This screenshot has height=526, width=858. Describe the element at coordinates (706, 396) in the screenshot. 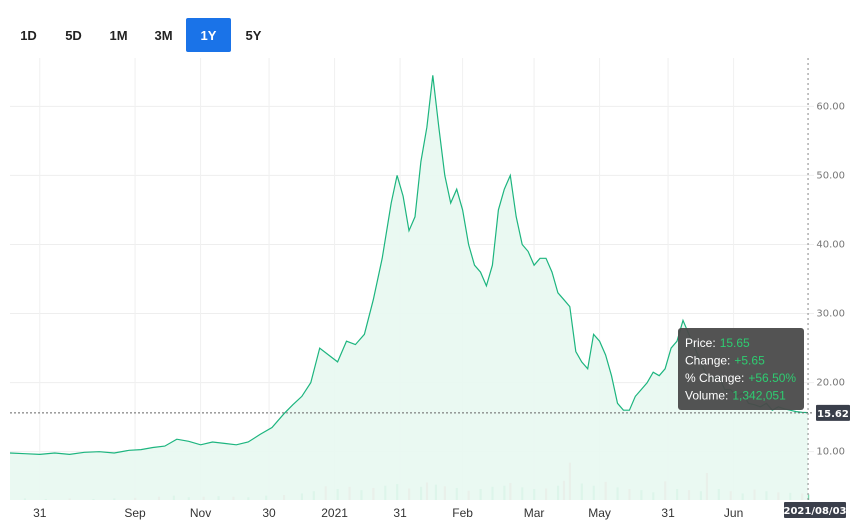

I see `tooltip-volume-label: Volume:` at that location.